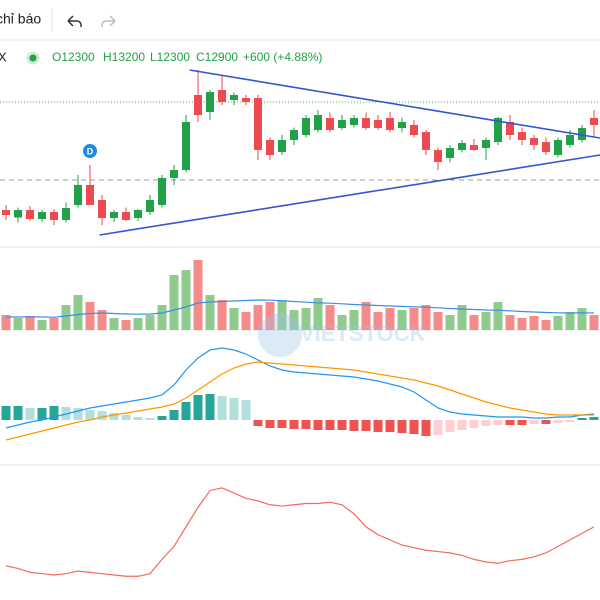 Image resolution: width=600 pixels, height=600 pixels. Describe the element at coordinates (74, 21) in the screenshot. I see `undo-button` at that location.